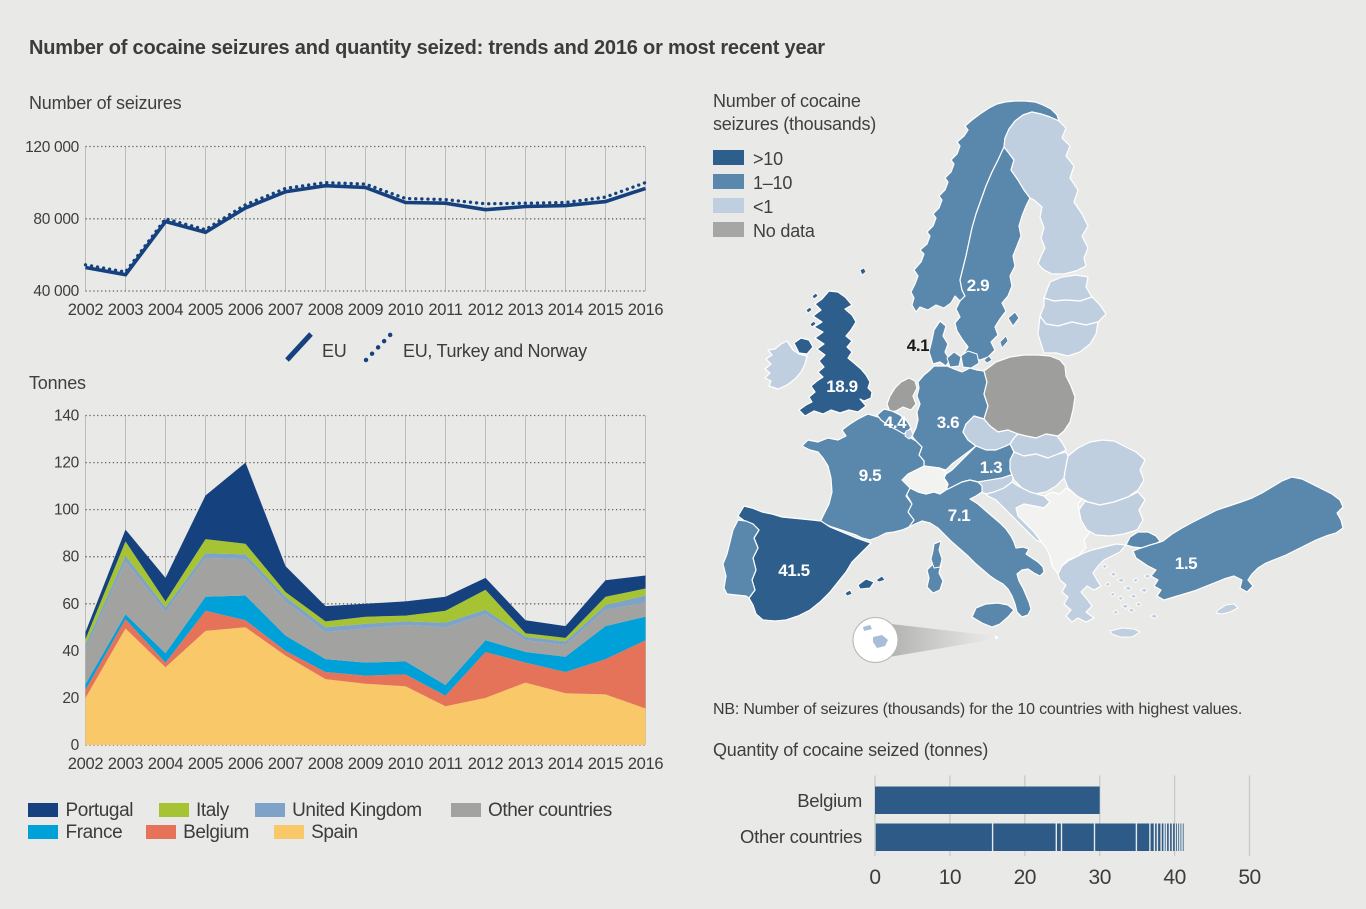  What do you see at coordinates (56, 219) in the screenshot?
I see `svg-text: 80 000` at bounding box center [56, 219].